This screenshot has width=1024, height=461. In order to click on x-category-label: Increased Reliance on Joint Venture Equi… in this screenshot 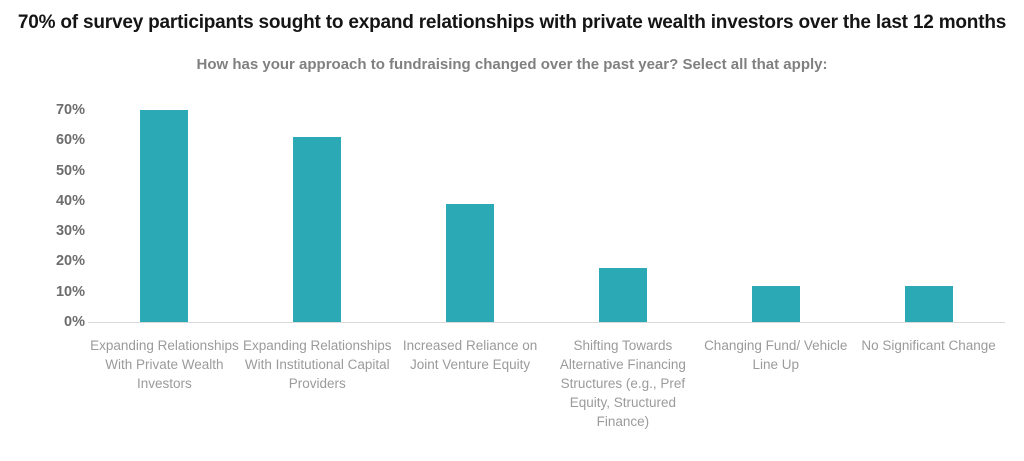, I will do `click(470, 355)`.